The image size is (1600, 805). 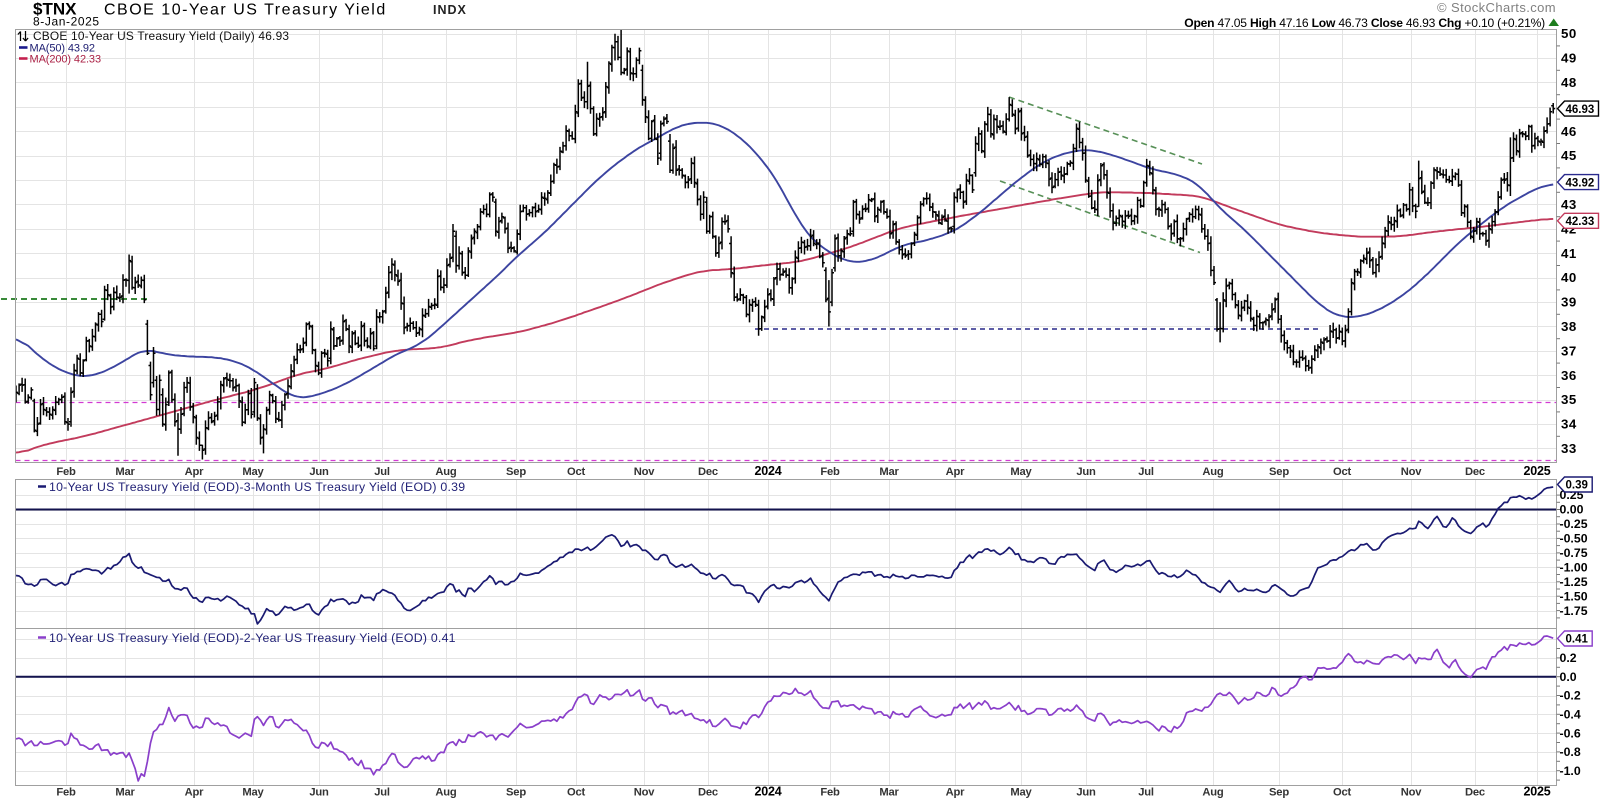 I want to click on svg-text: -1.25, so click(x=1574, y=582).